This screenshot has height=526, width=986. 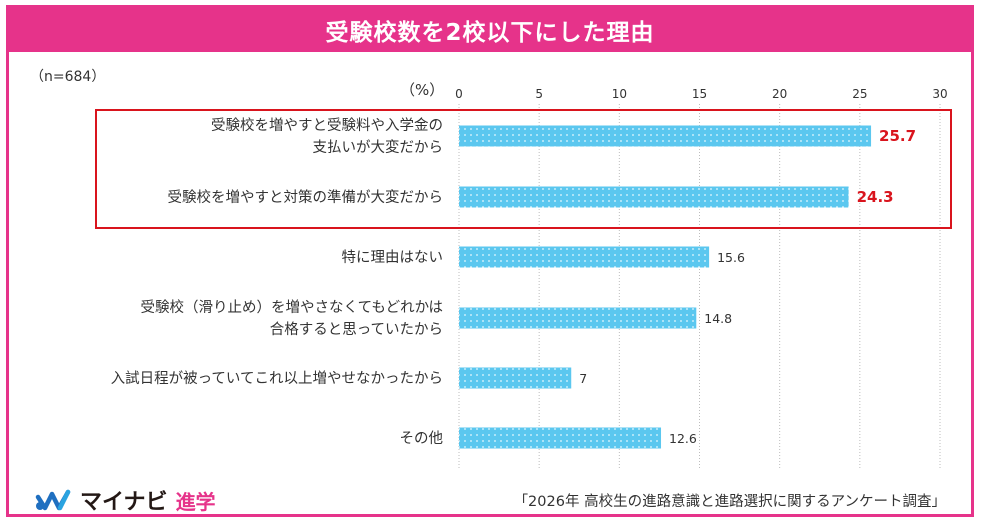 I want to click on category-label: 受験校を増やすと受験料や入学金の, so click(x=327, y=125).